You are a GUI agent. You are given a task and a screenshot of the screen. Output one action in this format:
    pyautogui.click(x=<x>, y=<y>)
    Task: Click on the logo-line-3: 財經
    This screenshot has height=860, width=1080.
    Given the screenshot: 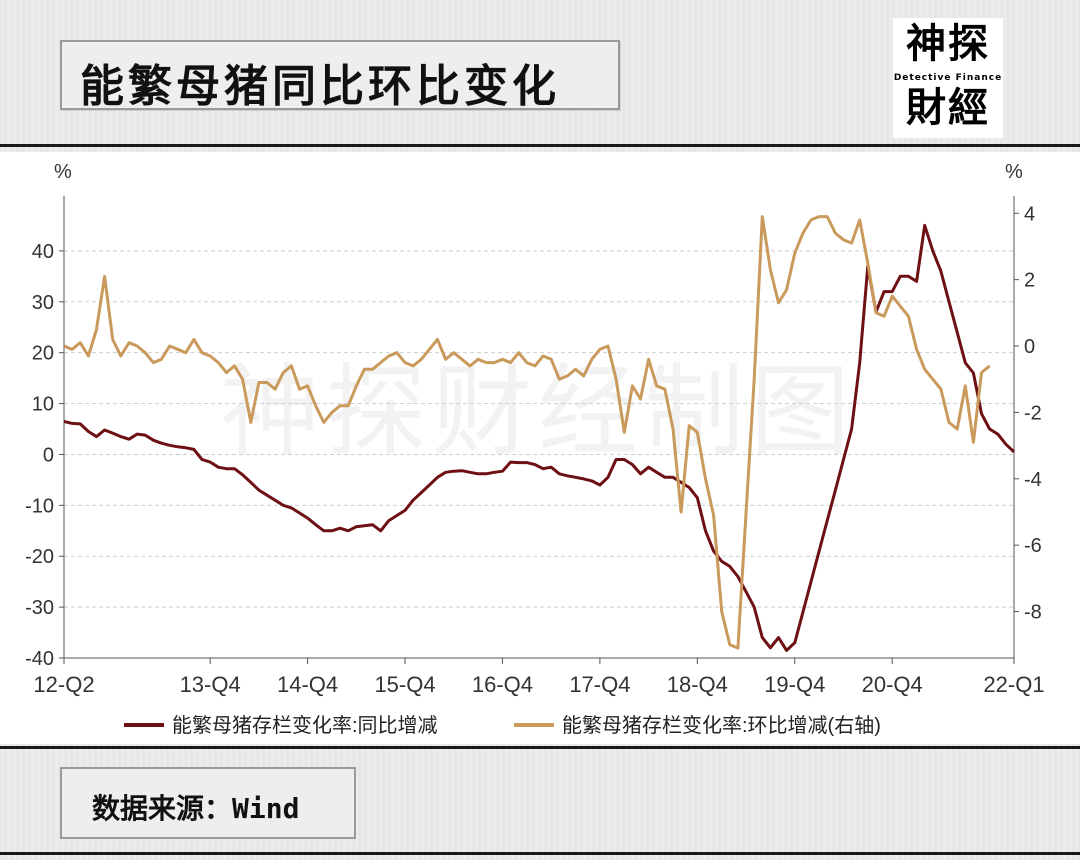 What is the action you would take?
    pyautogui.click(x=948, y=107)
    